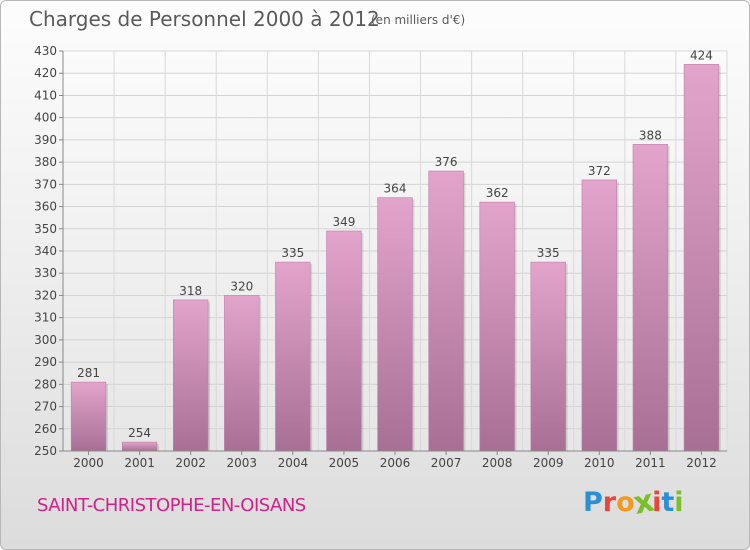 The height and width of the screenshot is (550, 750). What do you see at coordinates (668, 502) in the screenshot?
I see `logo-letter: t` at bounding box center [668, 502].